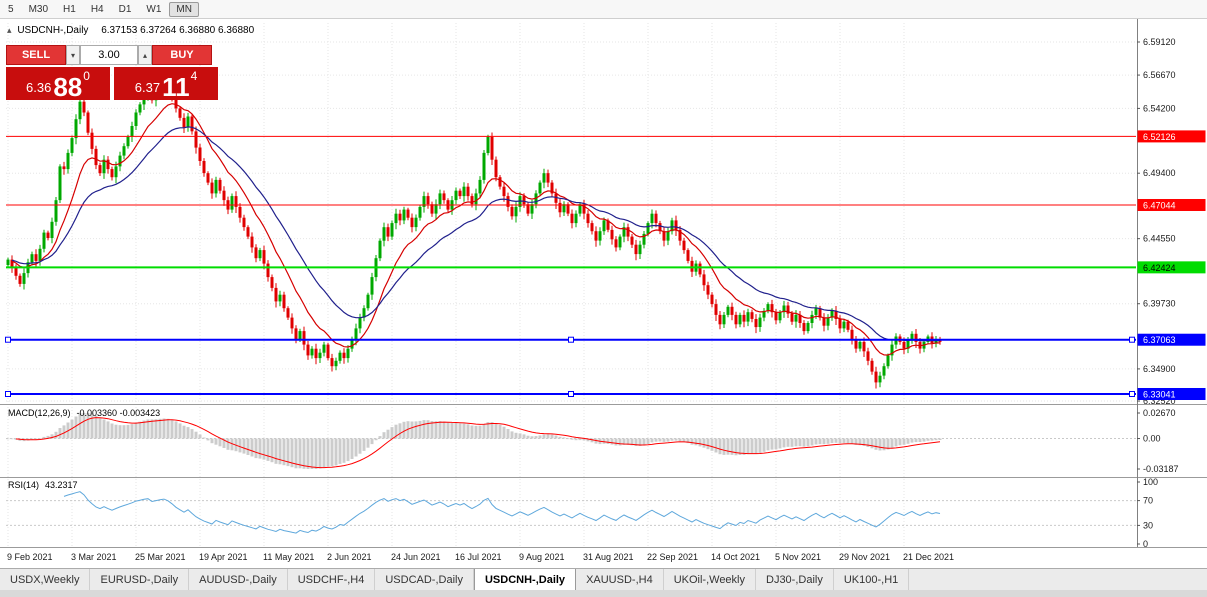  I want to click on chart-tab-eurusd-daily: EURUSD-,Daily, so click(140, 579).